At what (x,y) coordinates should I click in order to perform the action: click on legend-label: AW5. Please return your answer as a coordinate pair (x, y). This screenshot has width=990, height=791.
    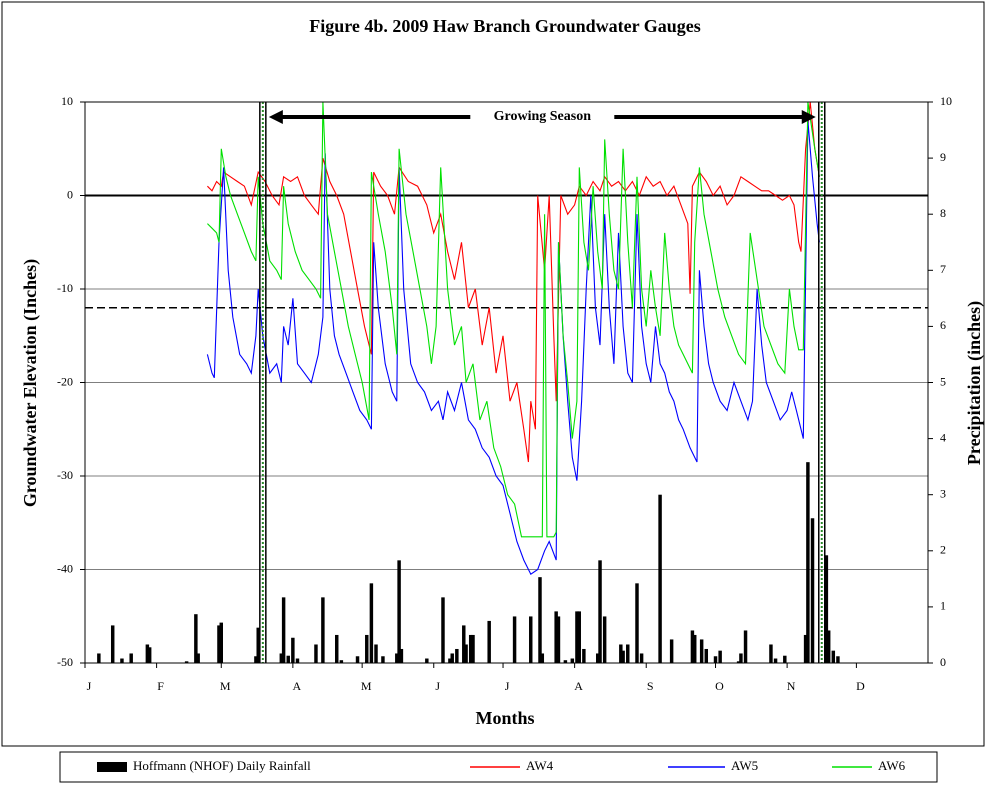
    Looking at the image, I should click on (744, 765).